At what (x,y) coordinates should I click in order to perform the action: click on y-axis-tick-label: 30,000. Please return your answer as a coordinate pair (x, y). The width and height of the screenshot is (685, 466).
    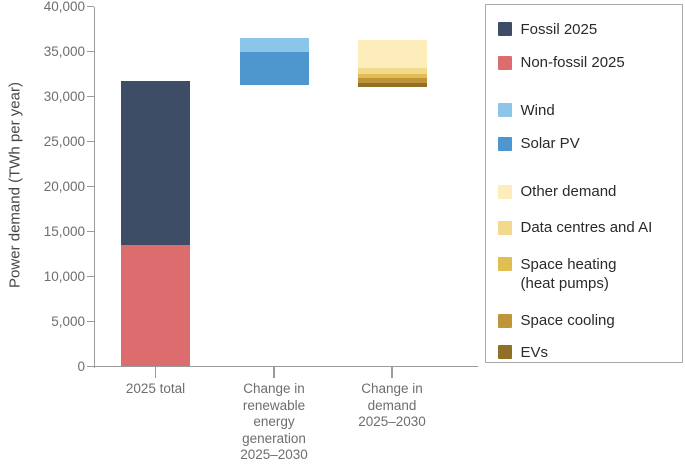
    Looking at the image, I should click on (64, 96).